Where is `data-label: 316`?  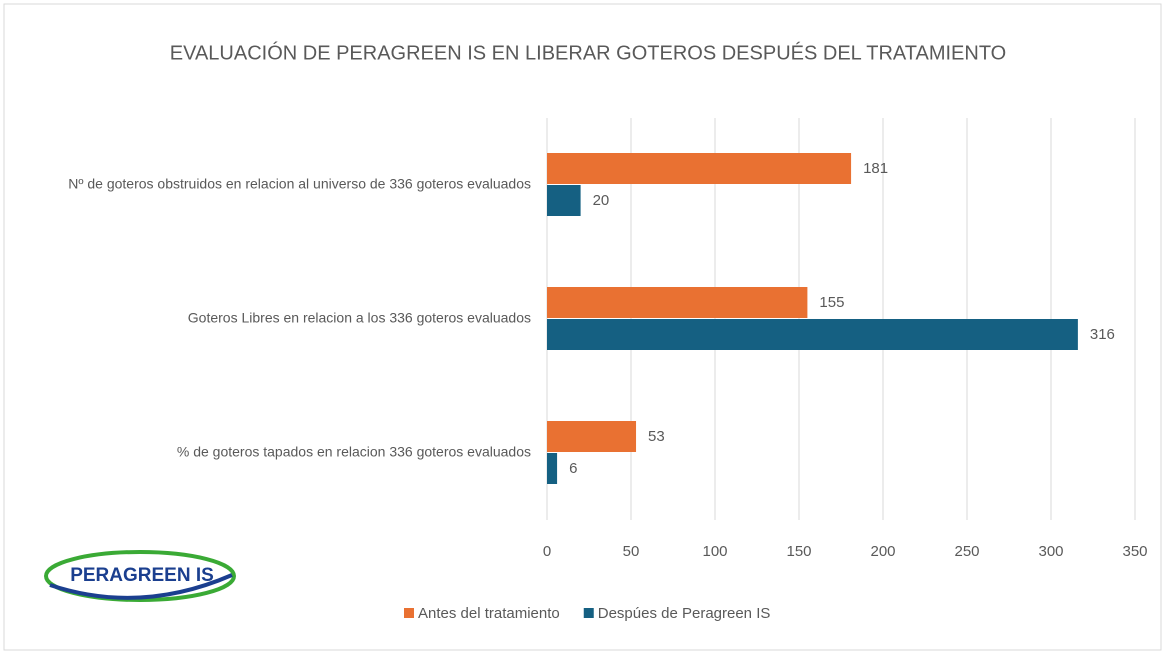 data-label: 316 is located at coordinates (1102, 334).